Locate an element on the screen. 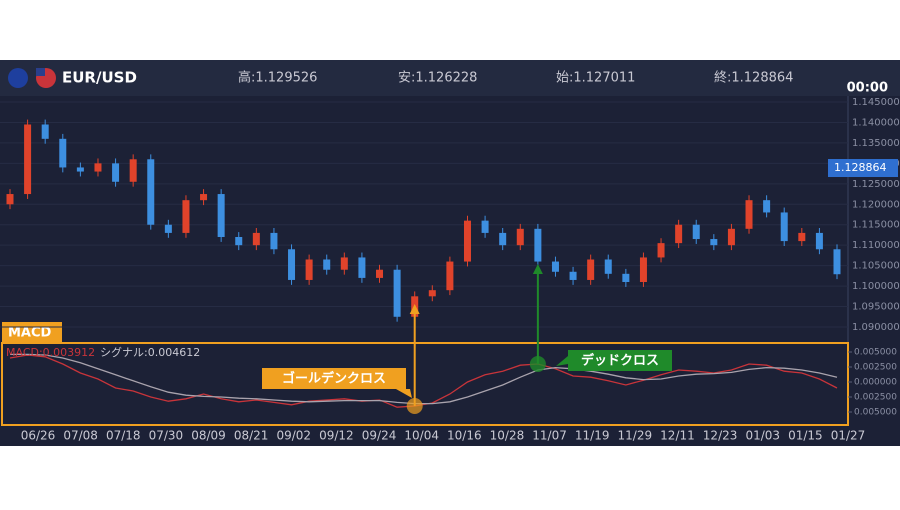 This screenshot has width=900, height=510. last-price-box is located at coordinates (863, 168).